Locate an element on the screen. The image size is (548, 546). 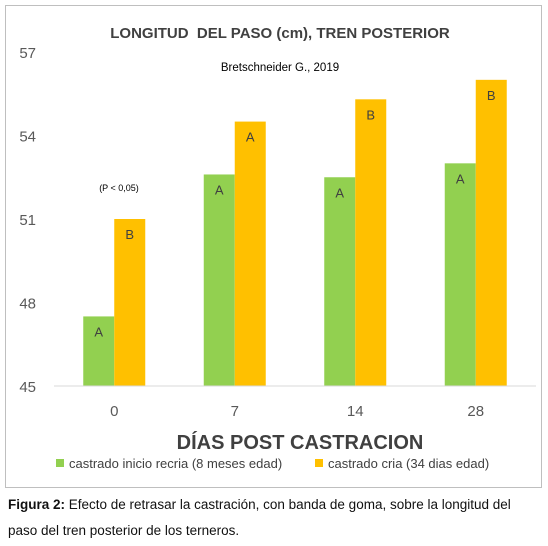
significance-note: (P < 0,05) is located at coordinates (119, 188).